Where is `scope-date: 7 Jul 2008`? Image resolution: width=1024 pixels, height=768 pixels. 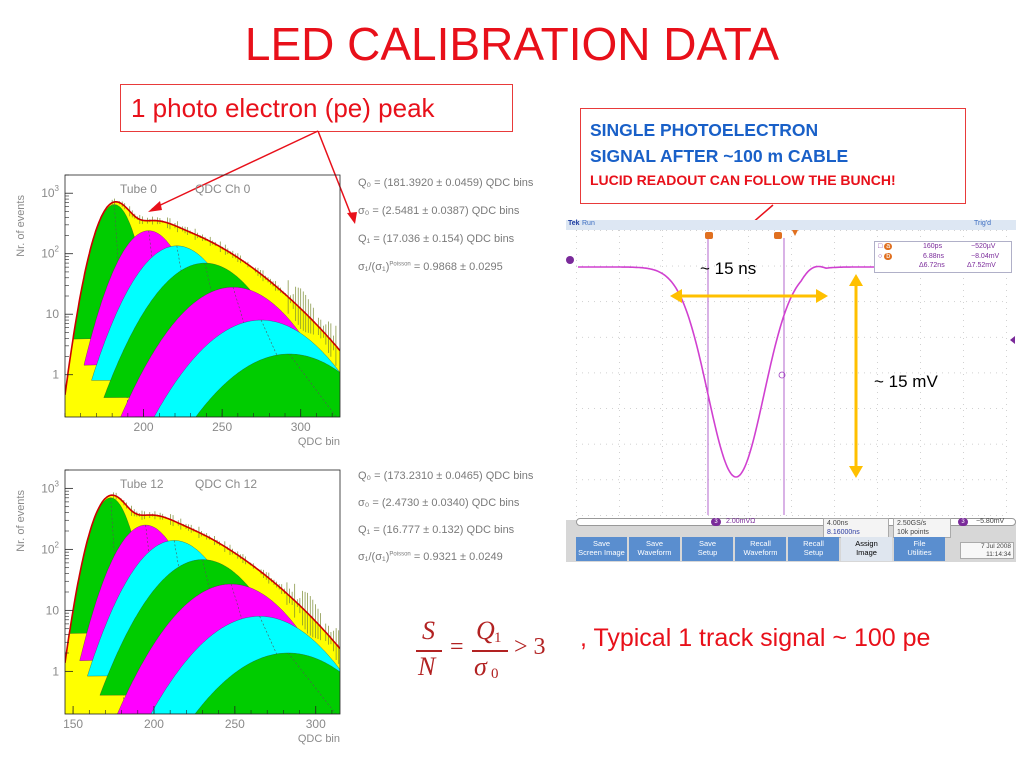 scope-date: 7 Jul 2008 is located at coordinates (996, 546).